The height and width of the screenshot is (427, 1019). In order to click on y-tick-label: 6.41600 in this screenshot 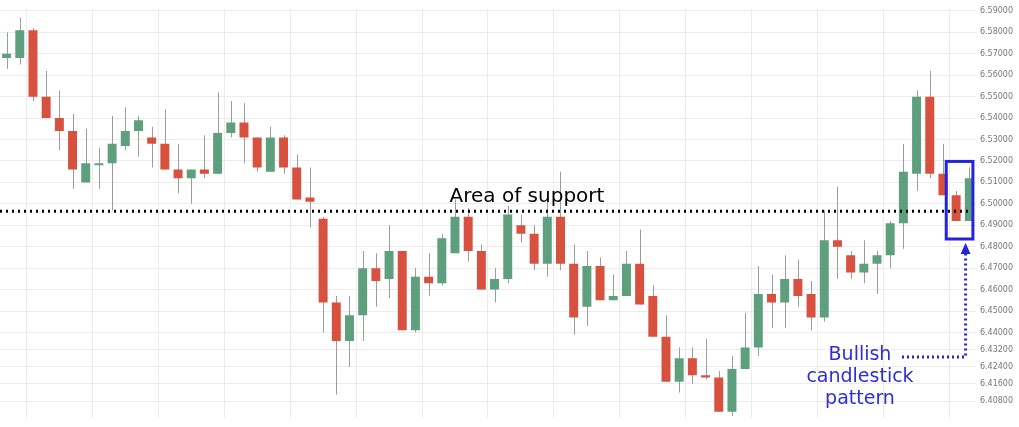, I will do `click(996, 383)`.